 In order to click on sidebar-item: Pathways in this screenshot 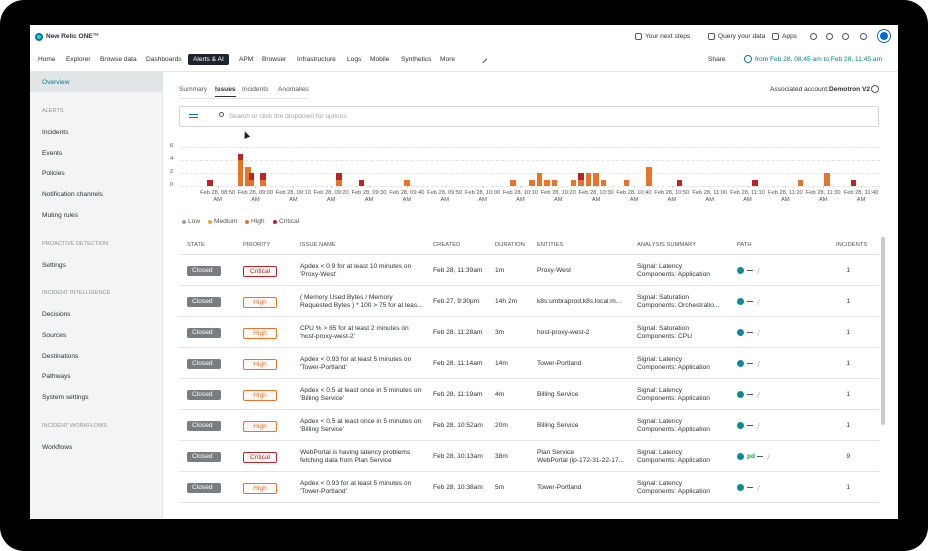, I will do `click(56, 377)`.